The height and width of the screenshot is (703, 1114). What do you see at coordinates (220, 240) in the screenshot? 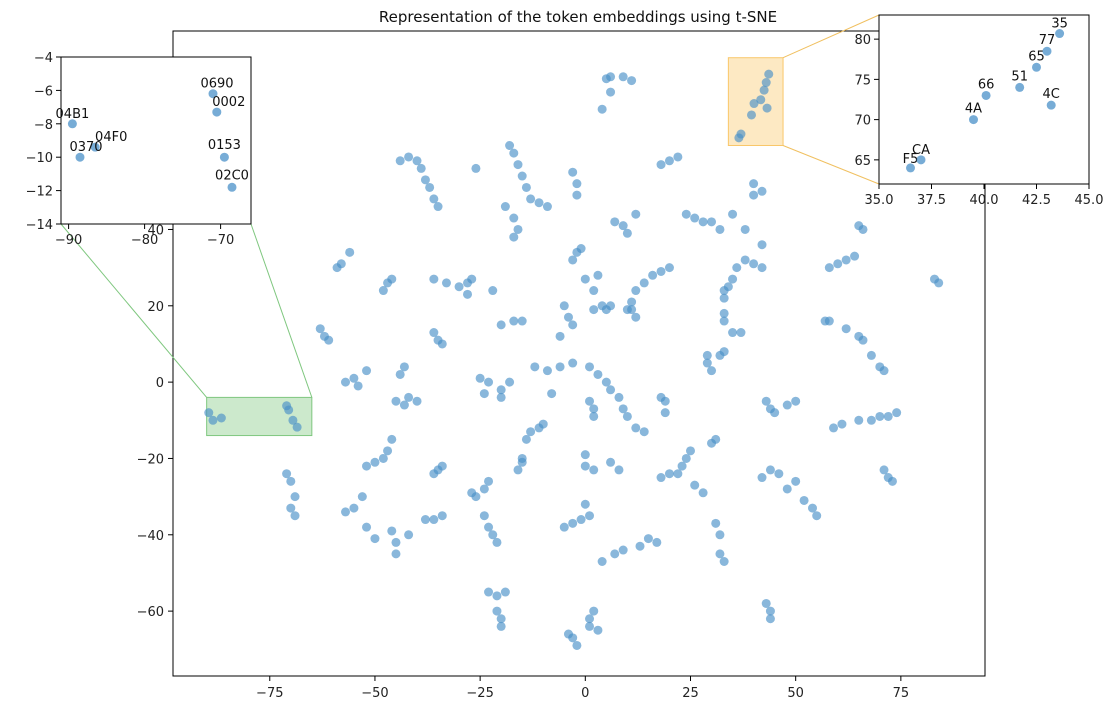
I see `inset-x-tick-label: −70` at bounding box center [220, 240].